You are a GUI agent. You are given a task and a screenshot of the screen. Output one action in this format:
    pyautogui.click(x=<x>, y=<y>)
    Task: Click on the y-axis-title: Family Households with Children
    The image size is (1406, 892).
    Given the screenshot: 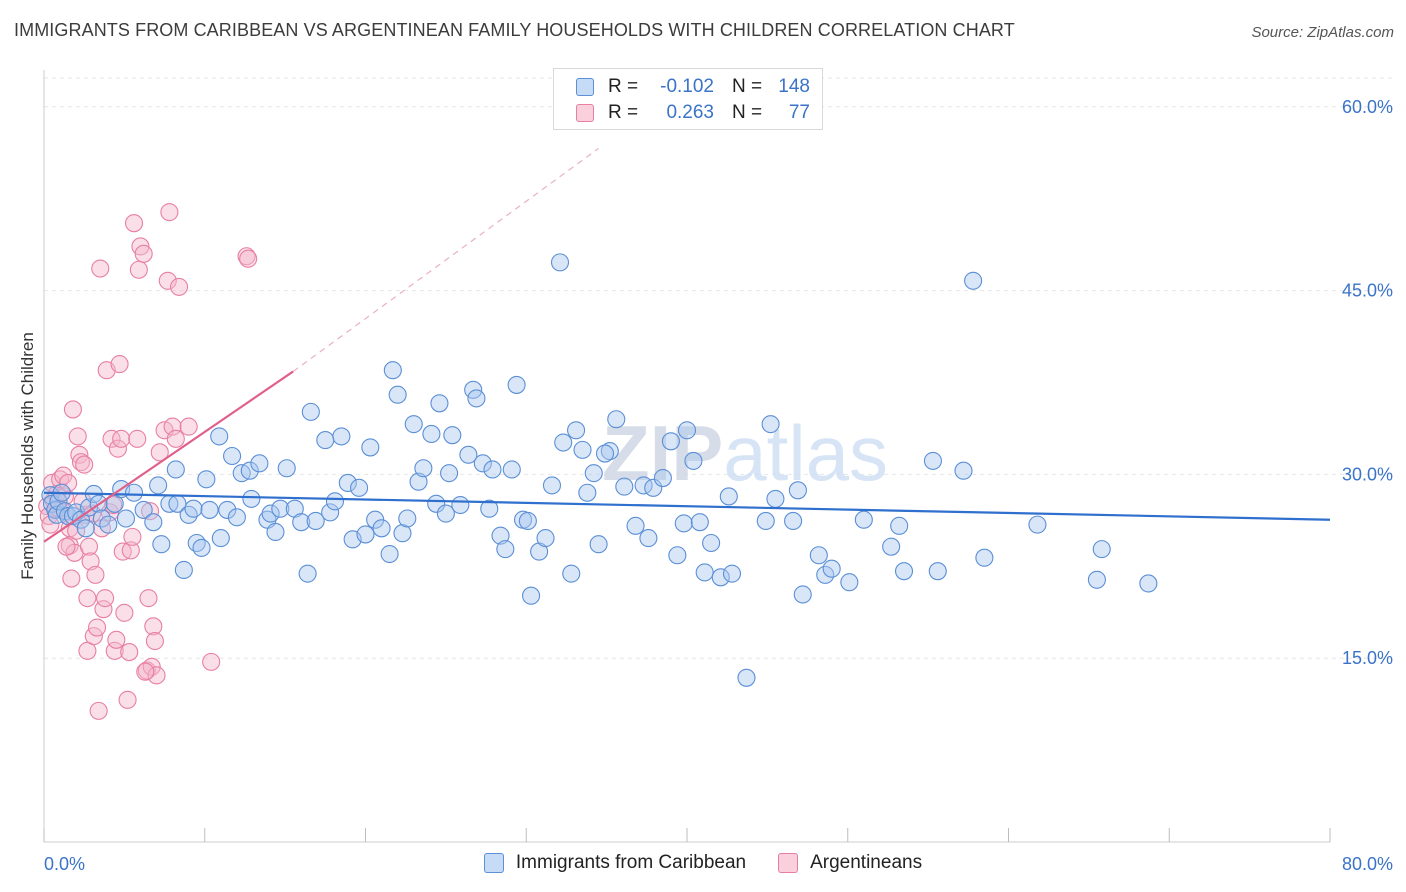 What is the action you would take?
    pyautogui.click(x=27, y=456)
    